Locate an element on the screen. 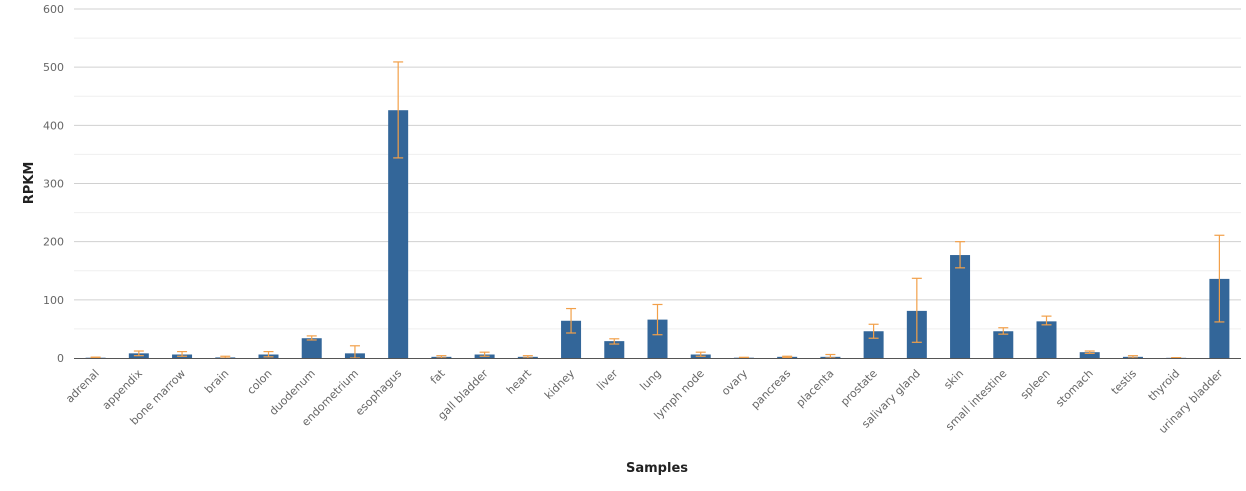  y-axis-ticks: 0 100 200 300 400 500 600 is located at coordinates (53, 184).